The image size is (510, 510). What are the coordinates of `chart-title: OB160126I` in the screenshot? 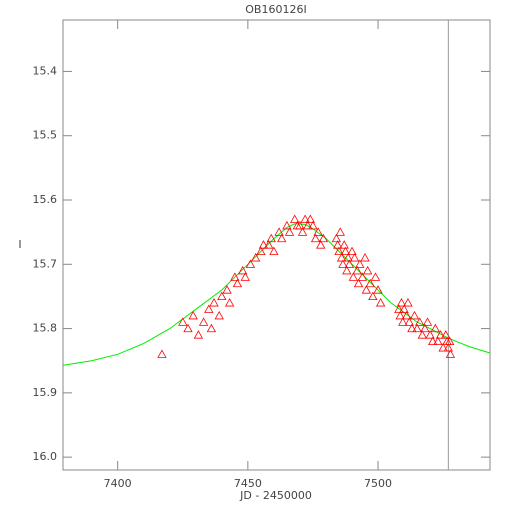 It's located at (275, 9).